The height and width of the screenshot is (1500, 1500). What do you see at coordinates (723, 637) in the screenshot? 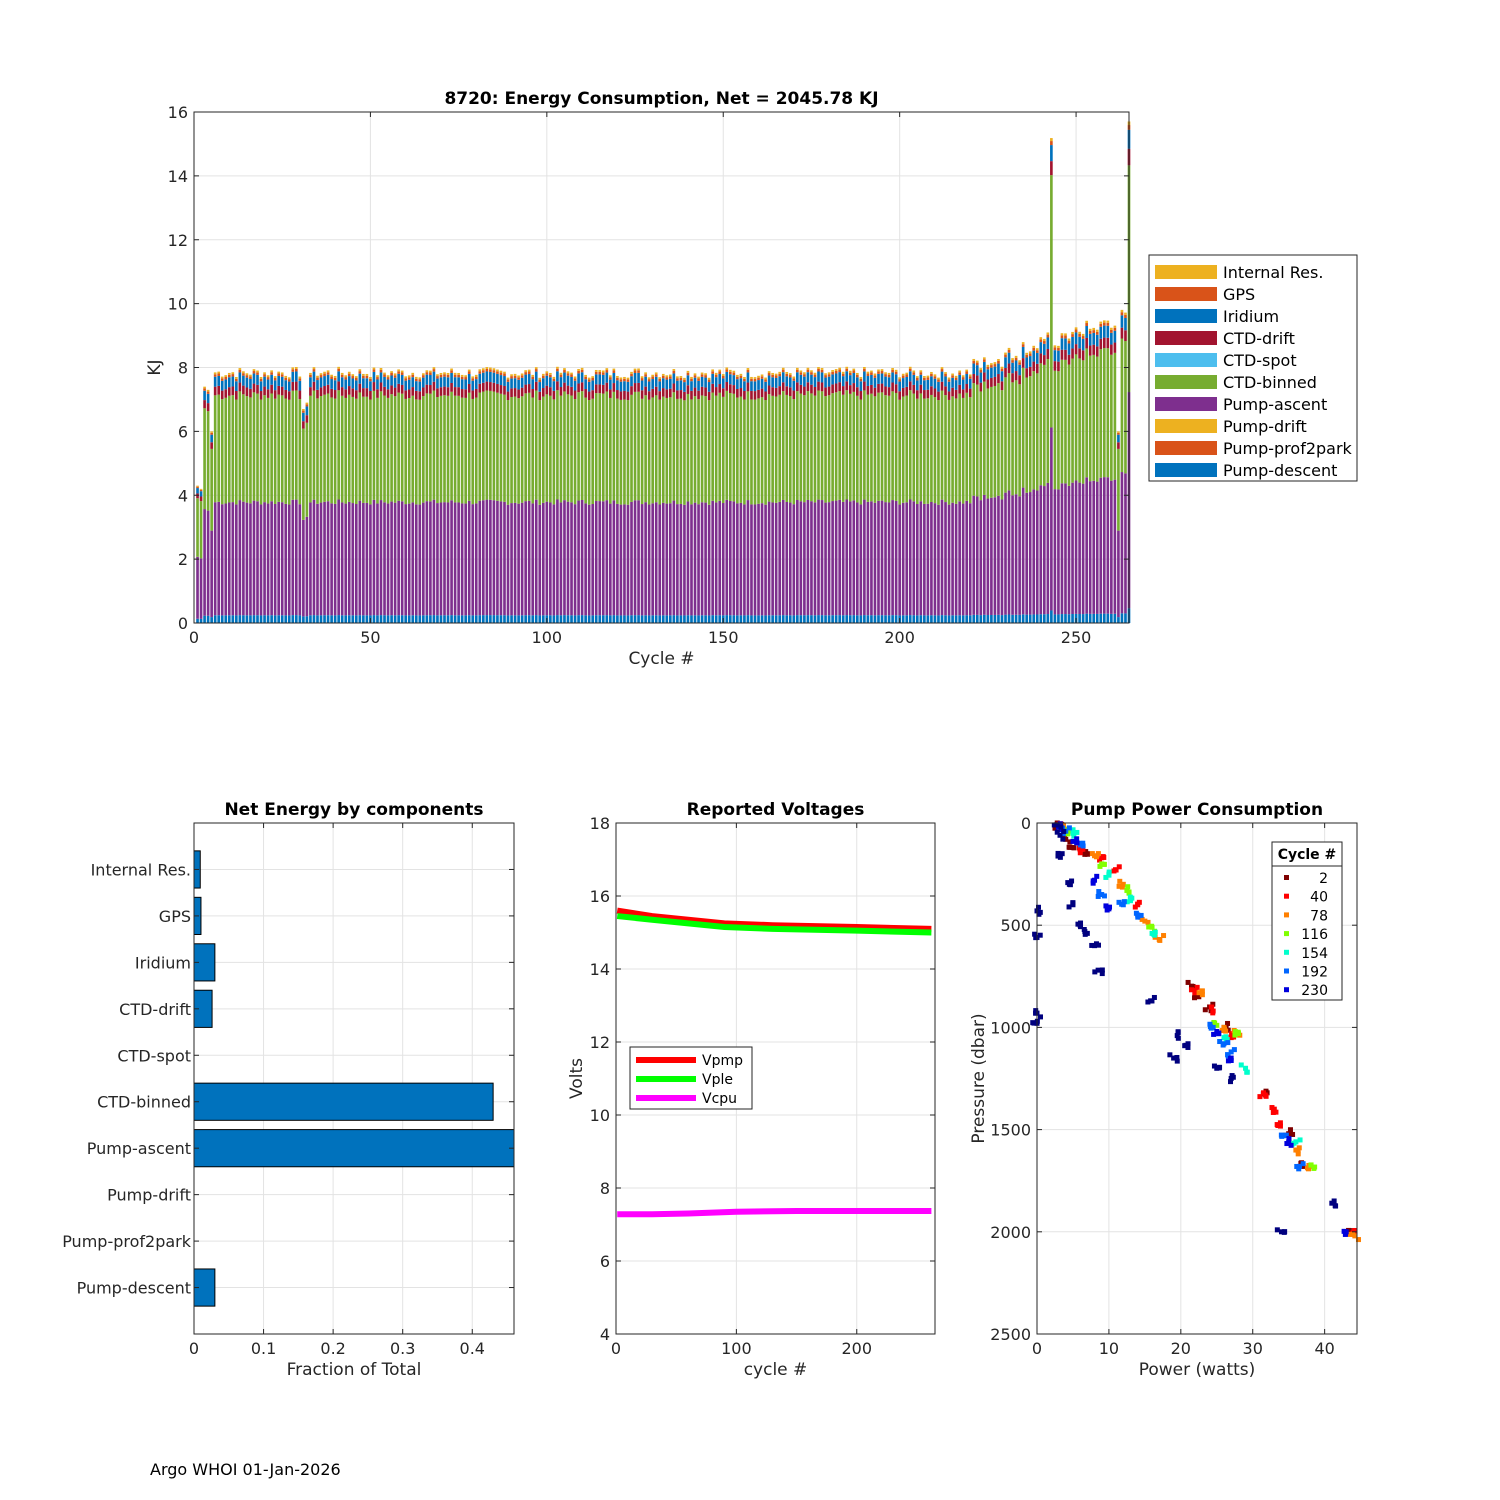
I see `x-tick-label: 150` at bounding box center [723, 637].